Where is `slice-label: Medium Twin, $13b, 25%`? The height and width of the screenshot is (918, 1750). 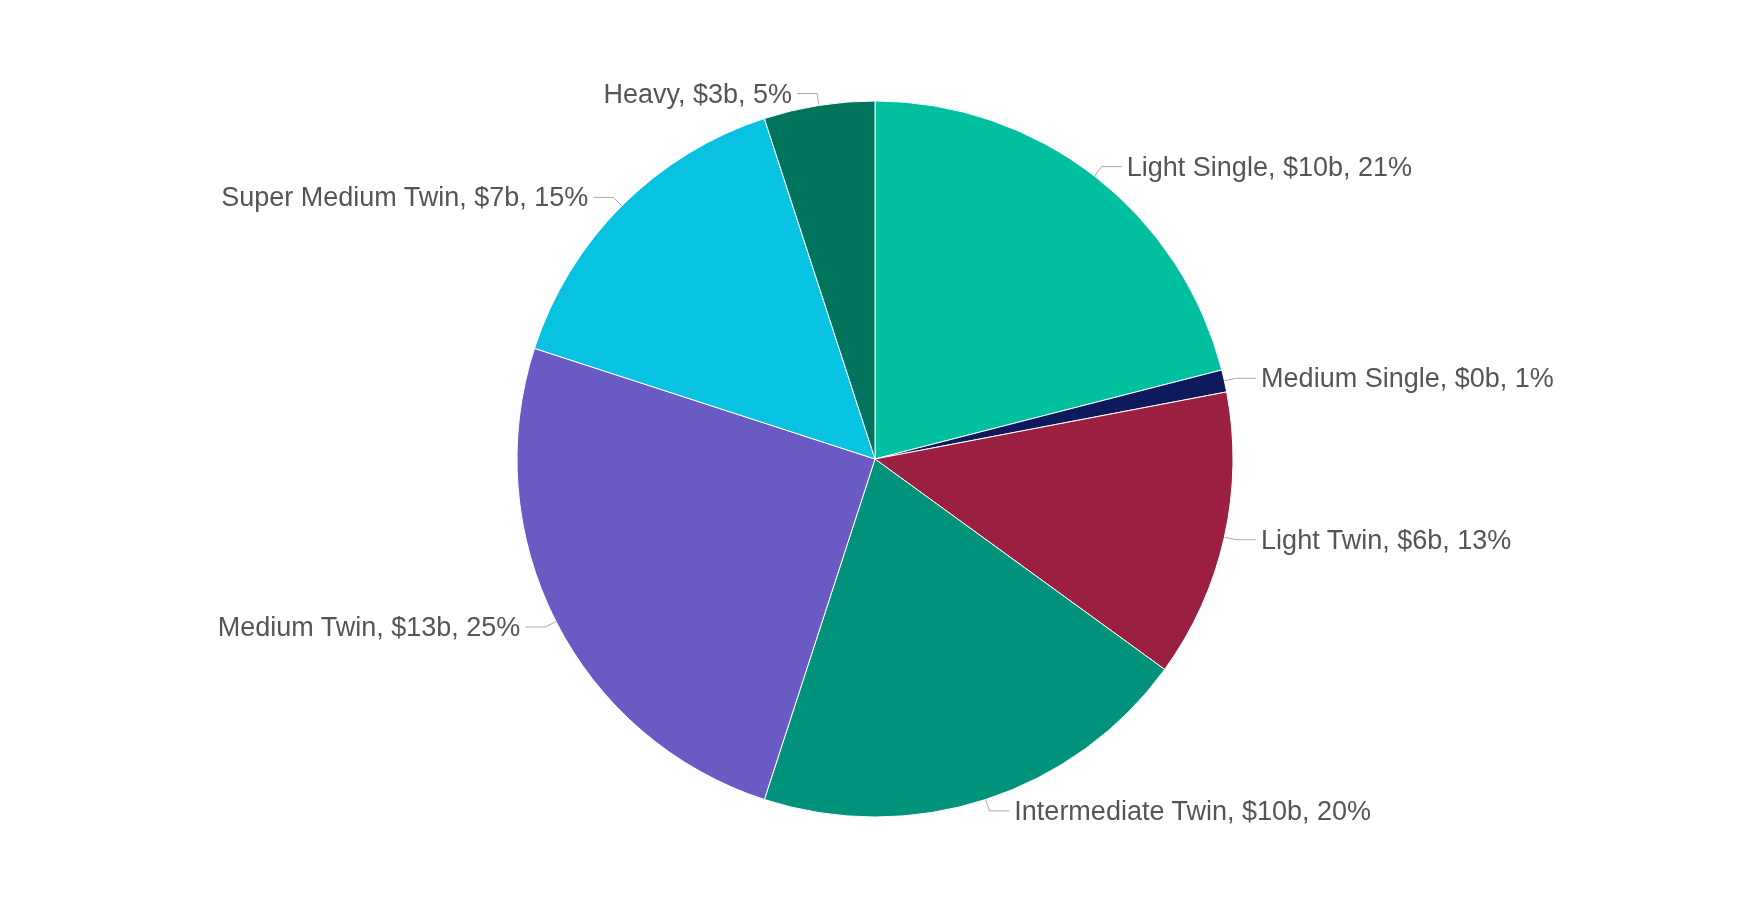 slice-label: Medium Twin, $13b, 25% is located at coordinates (369, 626).